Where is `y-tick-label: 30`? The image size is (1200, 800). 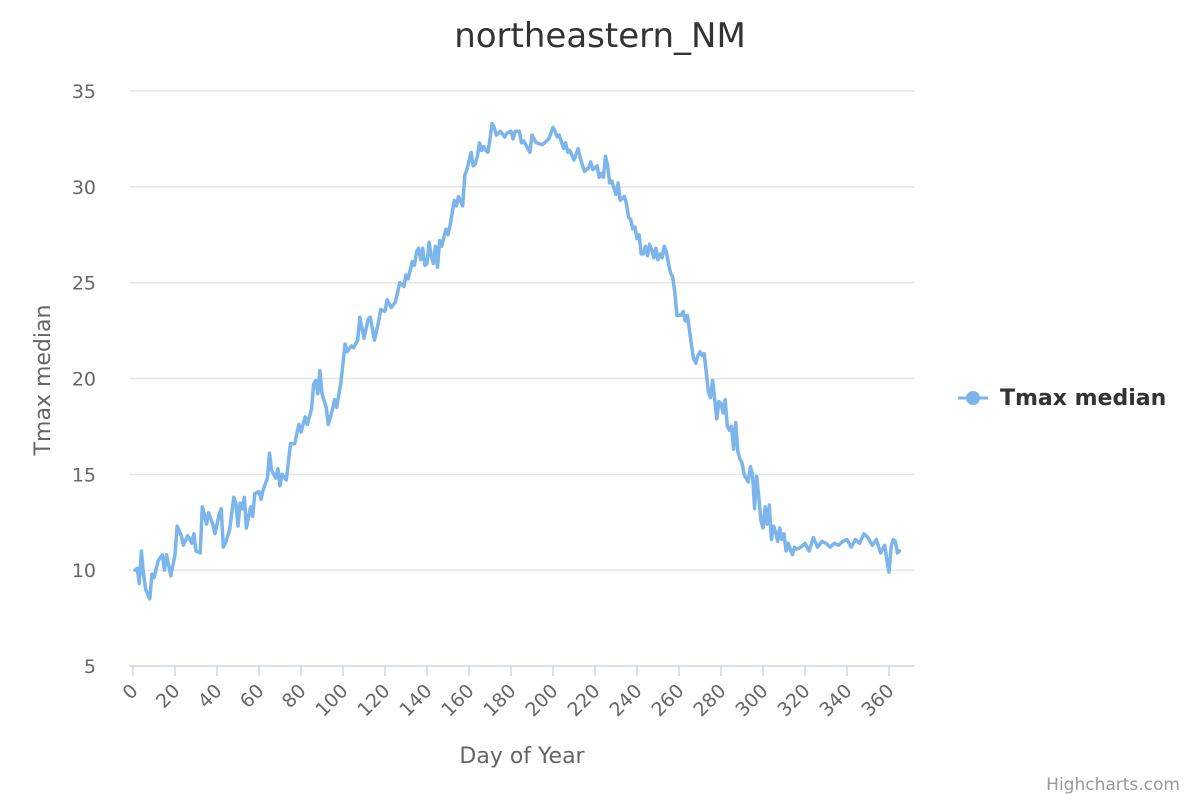 y-tick-label: 30 is located at coordinates (84, 188).